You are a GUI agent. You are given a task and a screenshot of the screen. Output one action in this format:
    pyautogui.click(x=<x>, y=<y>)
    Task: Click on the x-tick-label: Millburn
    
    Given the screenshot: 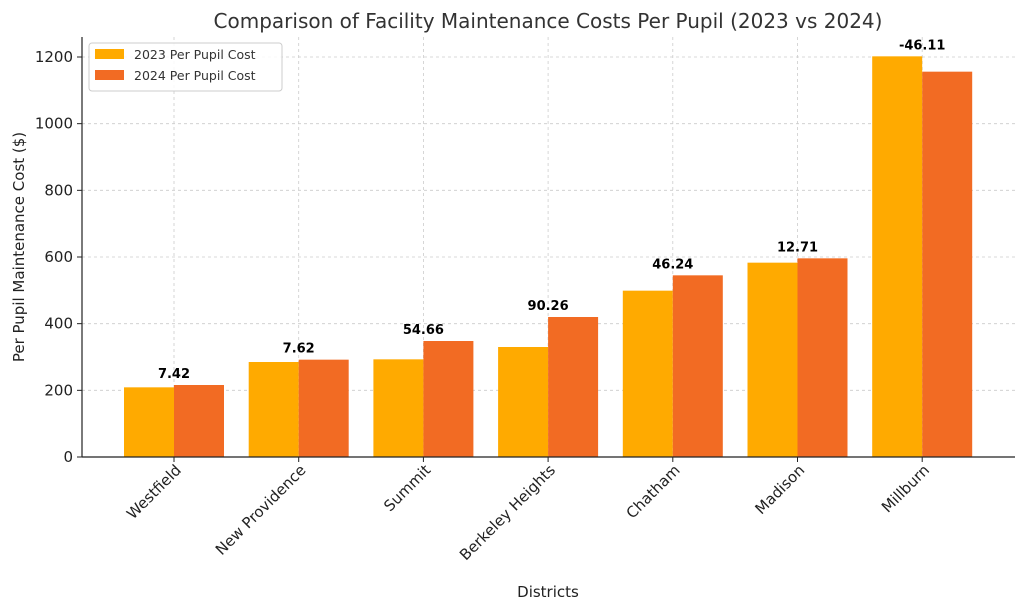 What is the action you would take?
    pyautogui.click(x=905, y=488)
    